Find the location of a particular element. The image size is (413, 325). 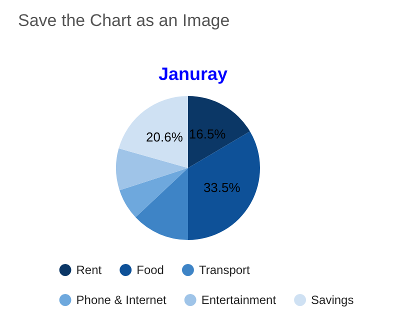

data-label: 16.5% is located at coordinates (207, 134).